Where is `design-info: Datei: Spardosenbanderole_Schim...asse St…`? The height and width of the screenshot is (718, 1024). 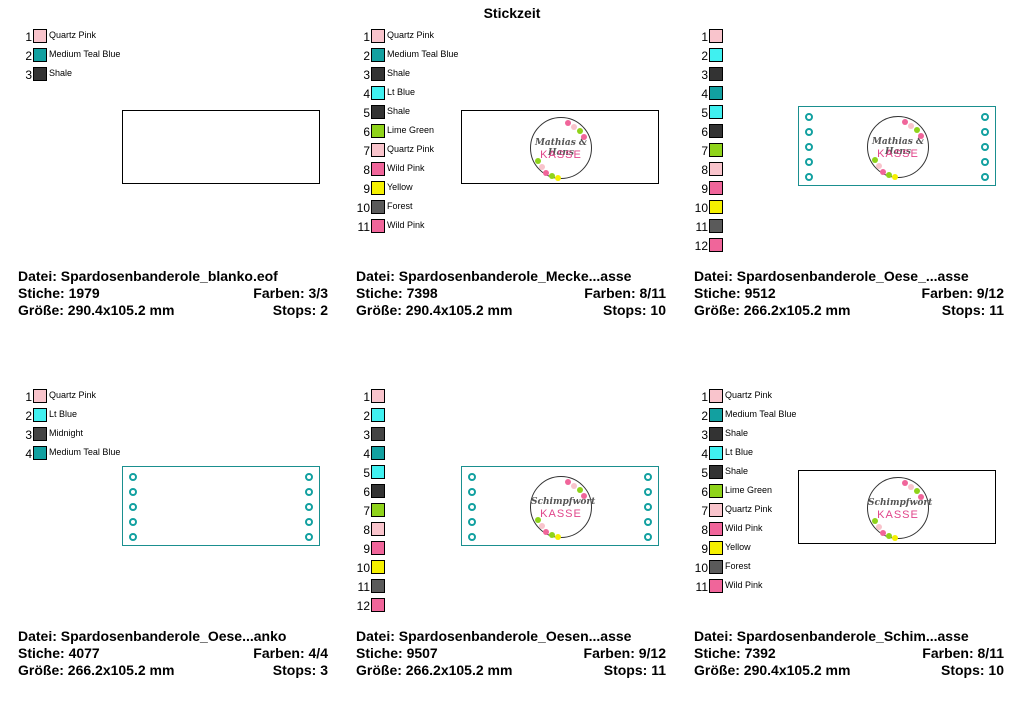
design-info: Datei: Spardosenbanderole_Schim...asse St… is located at coordinates (849, 653).